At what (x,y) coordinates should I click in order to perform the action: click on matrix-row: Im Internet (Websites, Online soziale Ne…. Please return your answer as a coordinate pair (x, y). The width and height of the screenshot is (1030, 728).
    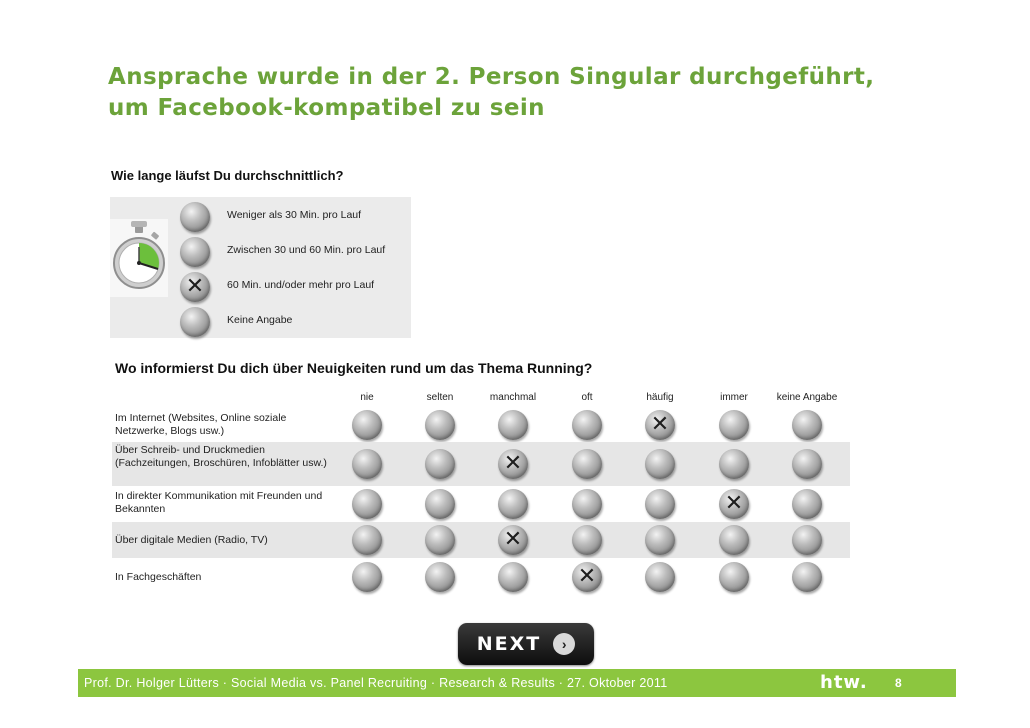
    Looking at the image, I should click on (481, 425).